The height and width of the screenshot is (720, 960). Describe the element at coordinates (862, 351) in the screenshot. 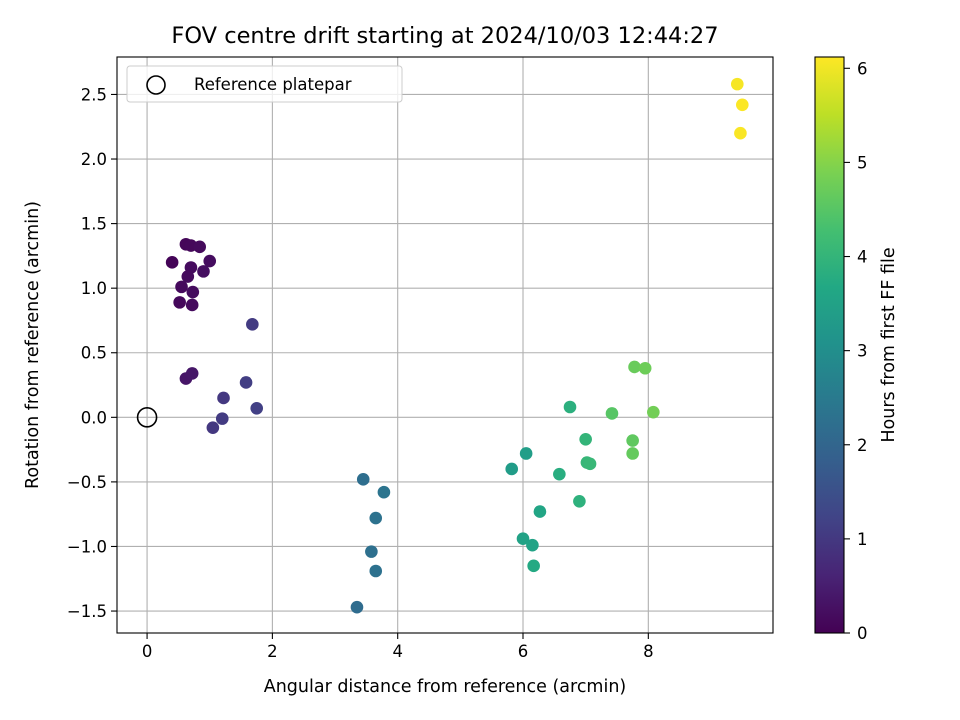

I see `colorbar-tick-label: 3` at that location.